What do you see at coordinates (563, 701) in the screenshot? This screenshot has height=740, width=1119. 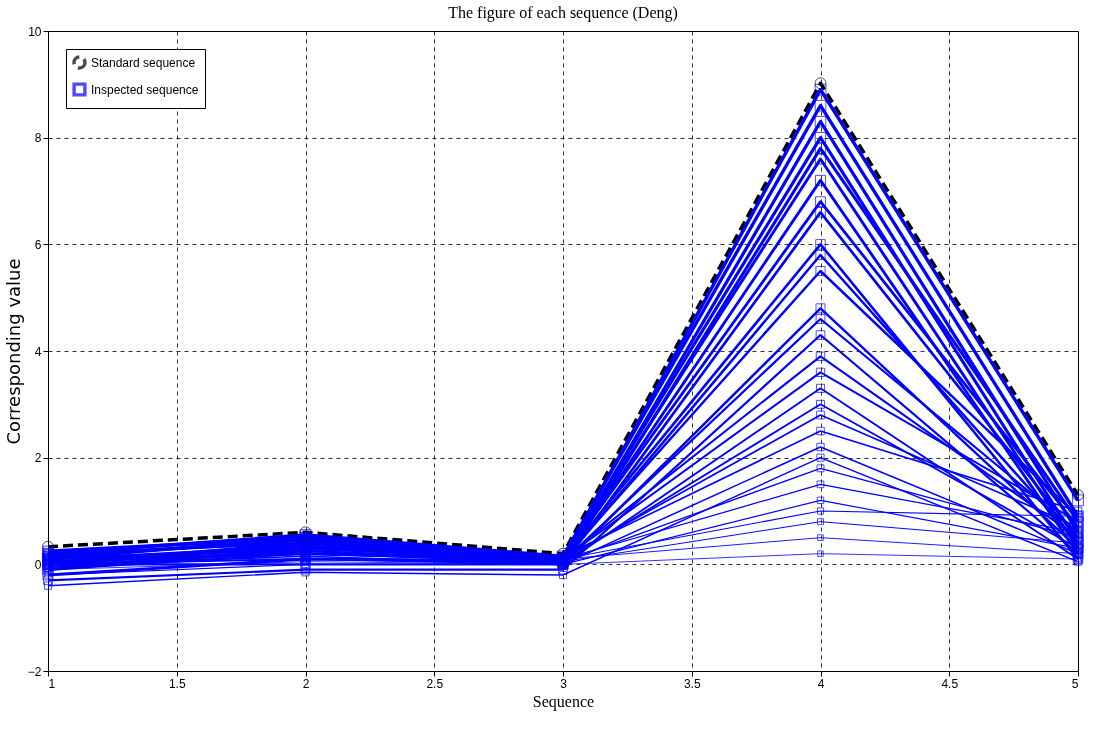 I see `x-axis-title: Sequence` at bounding box center [563, 701].